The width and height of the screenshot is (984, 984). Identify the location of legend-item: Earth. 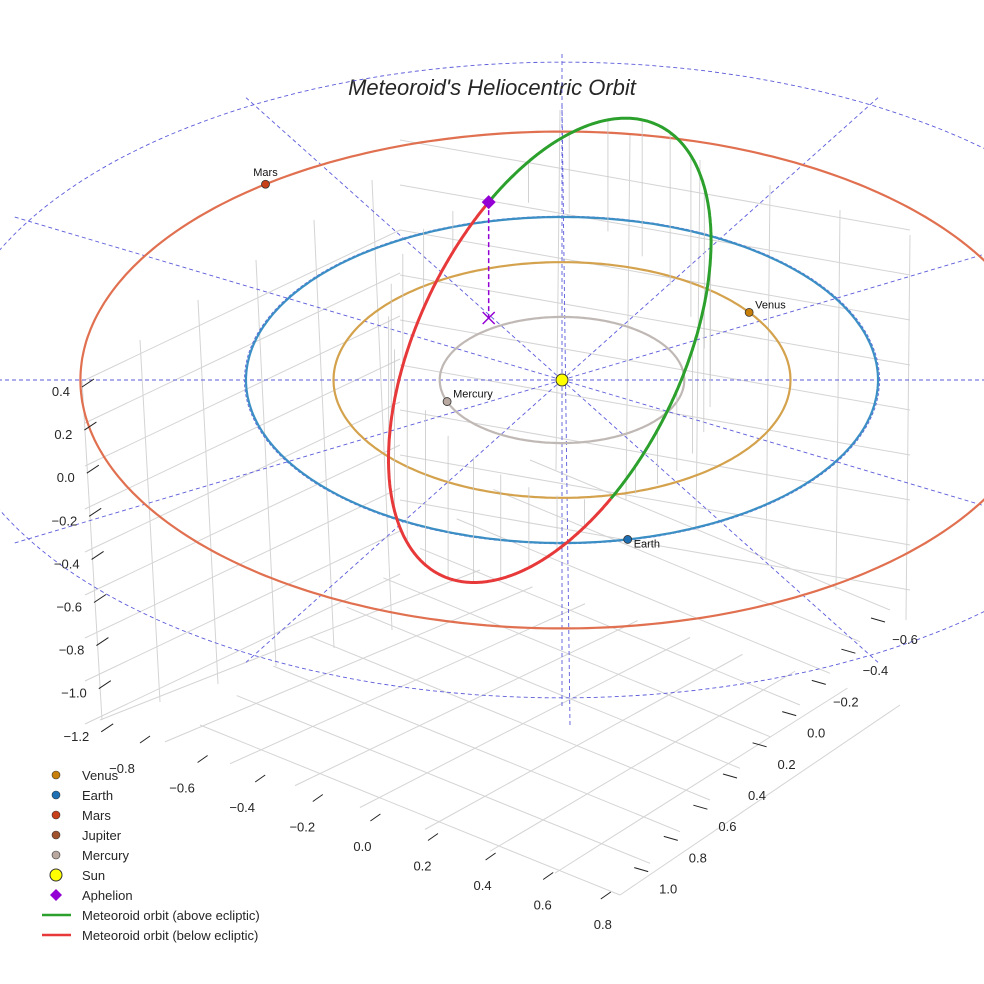
(82, 795).